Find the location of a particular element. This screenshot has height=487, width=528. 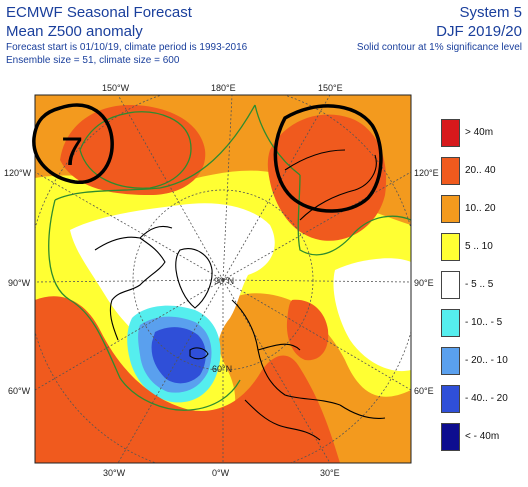

significance-contour-northwest is located at coordinates (135, 150).